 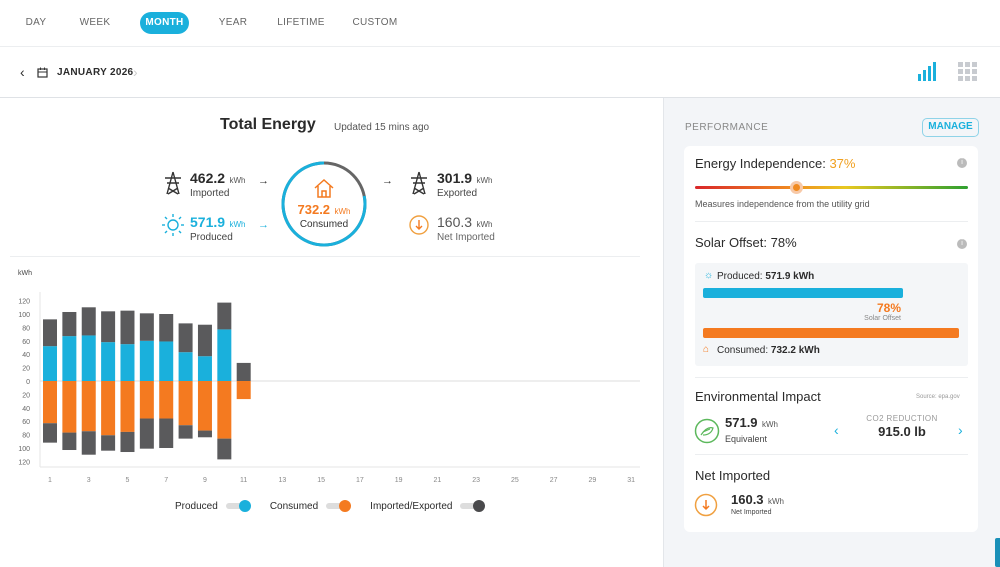 I want to click on grid-toggle, so click(x=473, y=506).